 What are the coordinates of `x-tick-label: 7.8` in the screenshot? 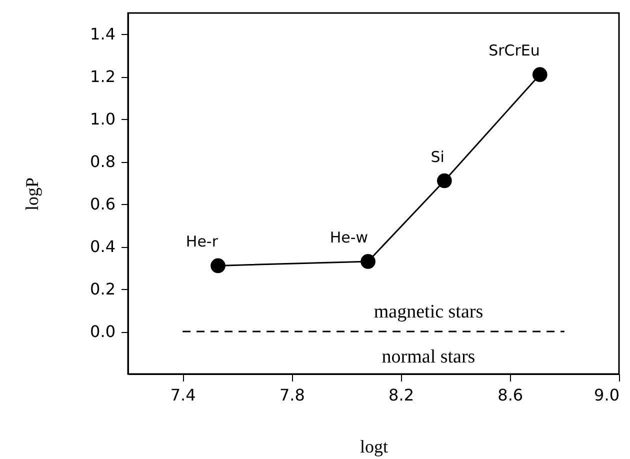 It's located at (292, 395).